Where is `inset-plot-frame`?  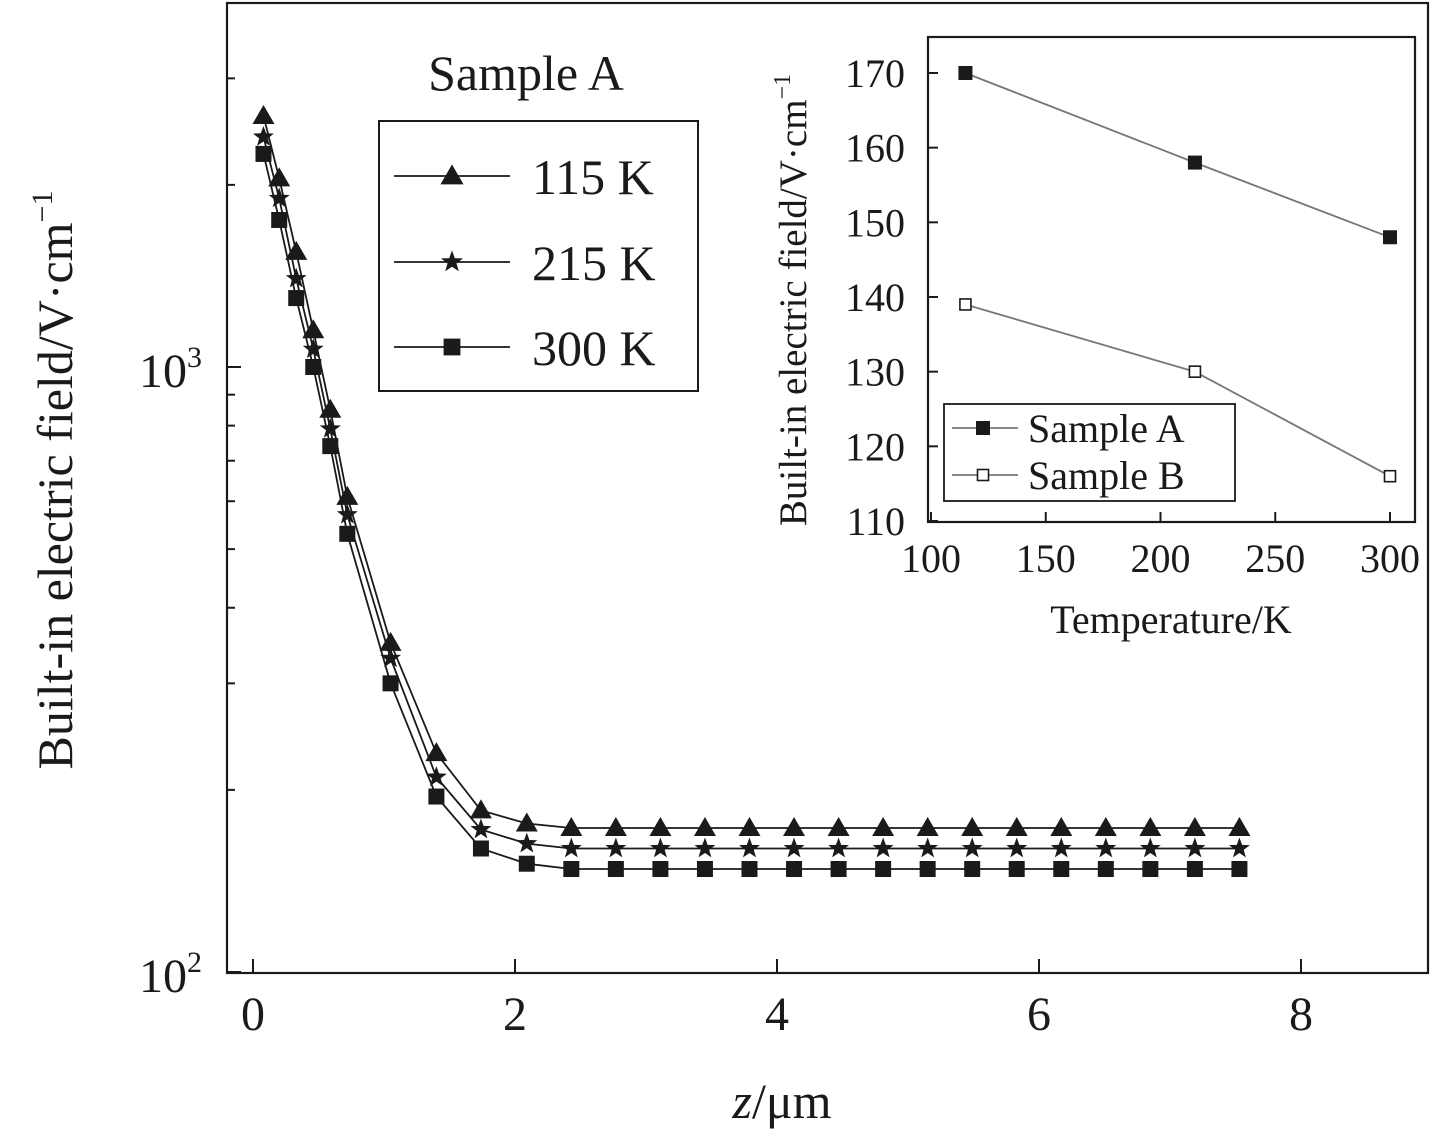
inset-plot-frame is located at coordinates (1171, 279).